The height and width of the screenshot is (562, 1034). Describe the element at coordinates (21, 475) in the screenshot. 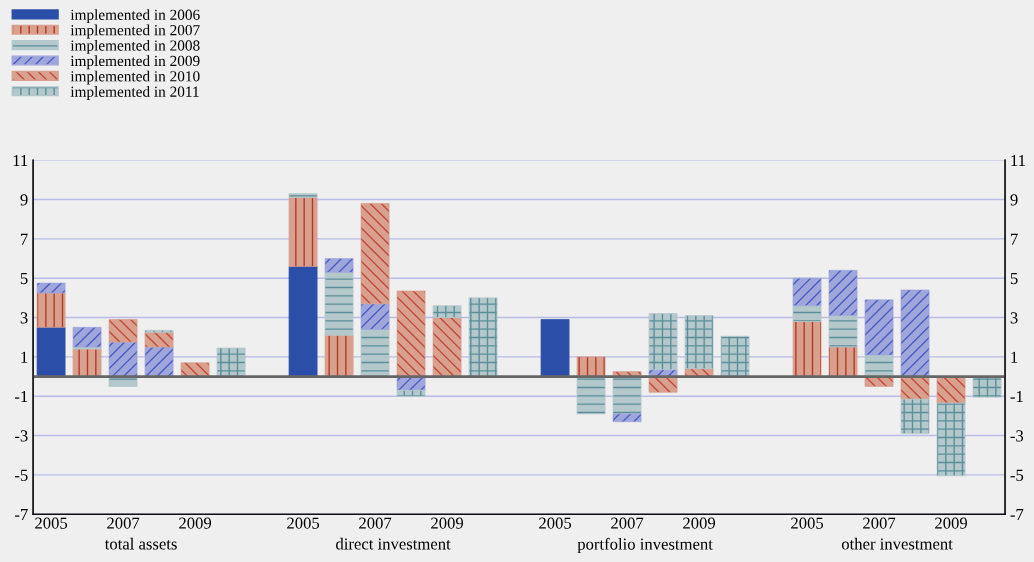

I see `y-tick-label: -5` at that location.